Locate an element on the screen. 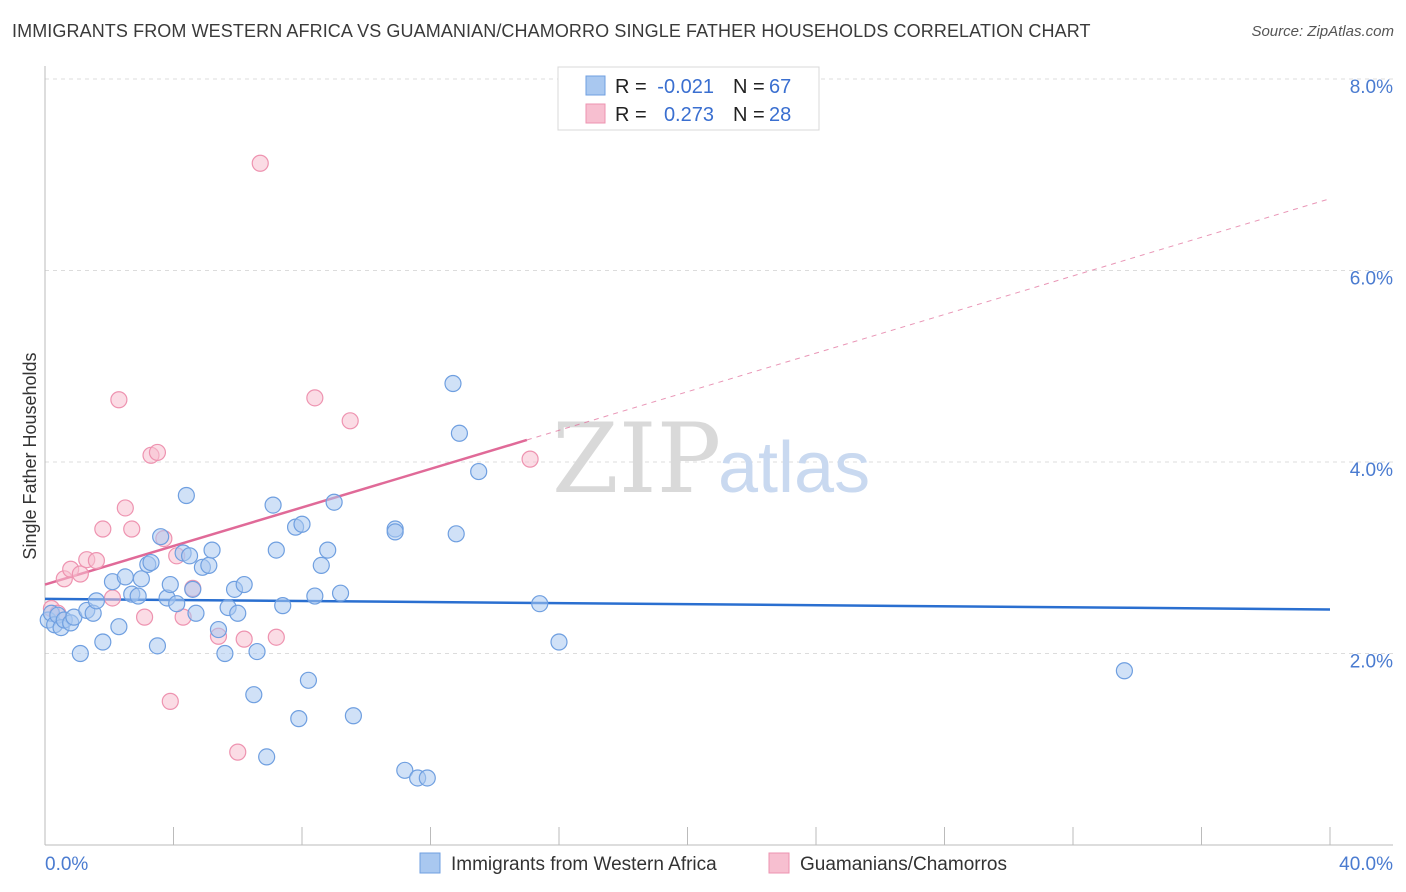 The image size is (1406, 892). y-tick-label: 8.0% is located at coordinates (1371, 87).